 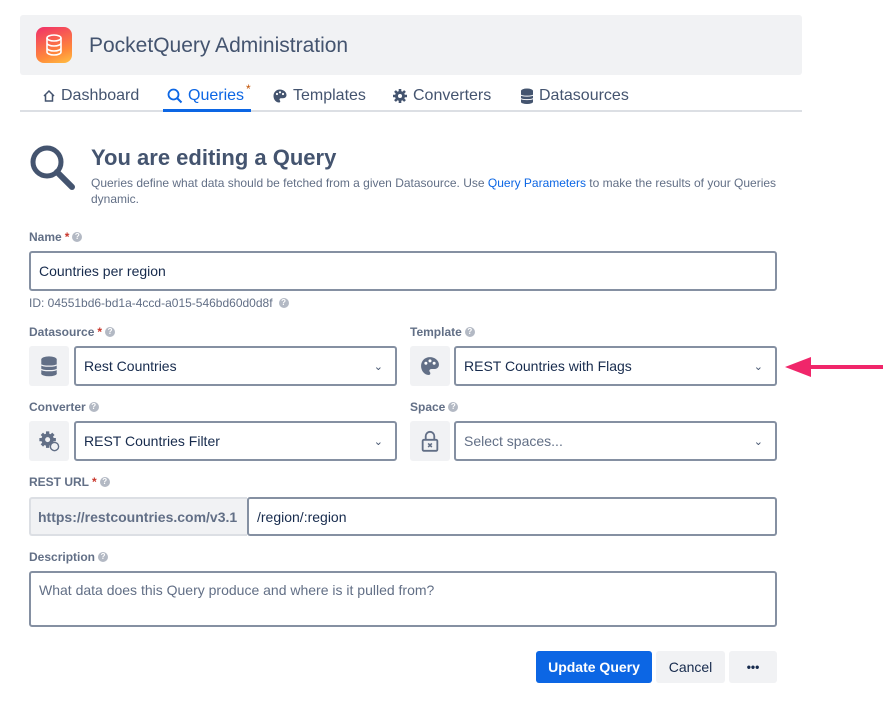 I want to click on prefix-text: https://restcountries.com/v3.1, so click(x=138, y=516).